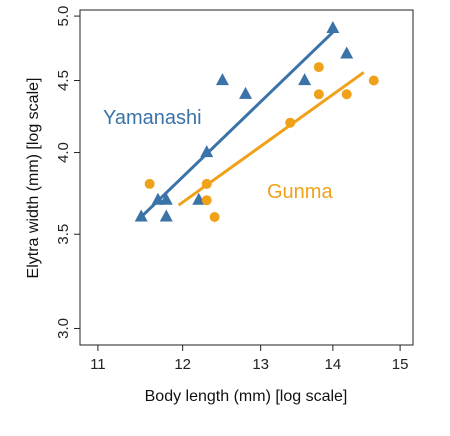 This screenshot has height=436, width=450. Describe the element at coordinates (246, 396) in the screenshot. I see `x-axis-title: Body length (mm) [log scale]` at that location.